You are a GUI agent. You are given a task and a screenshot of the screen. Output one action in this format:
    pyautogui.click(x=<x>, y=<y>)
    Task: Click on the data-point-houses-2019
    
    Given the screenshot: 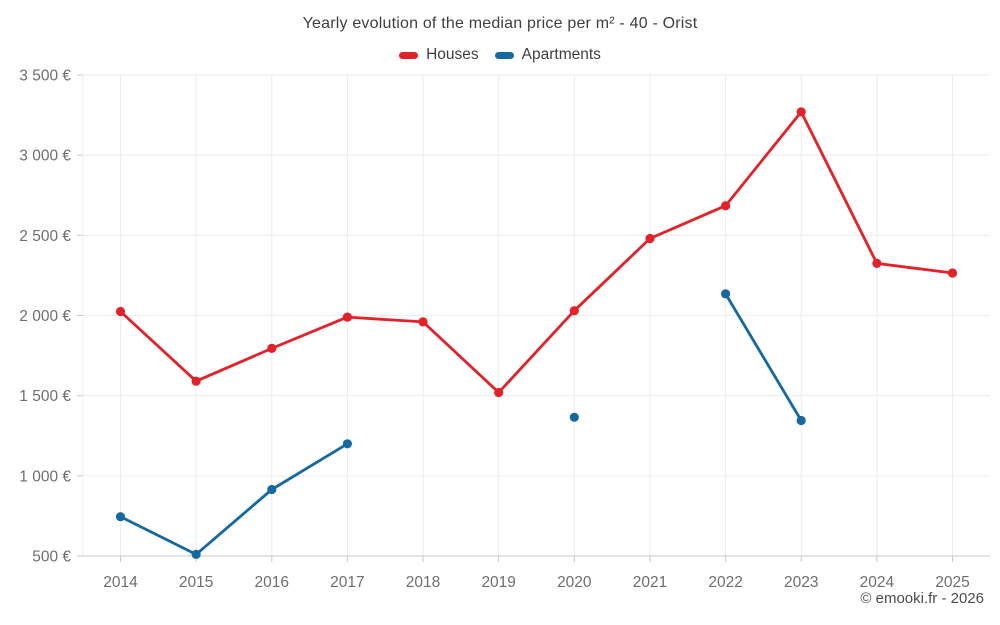 What is the action you would take?
    pyautogui.click(x=499, y=392)
    